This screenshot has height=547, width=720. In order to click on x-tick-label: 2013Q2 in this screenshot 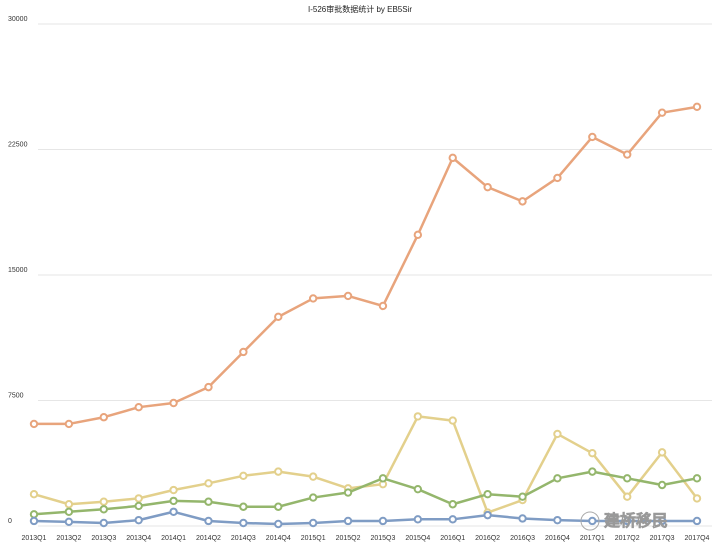, I will do `click(68, 538)`.